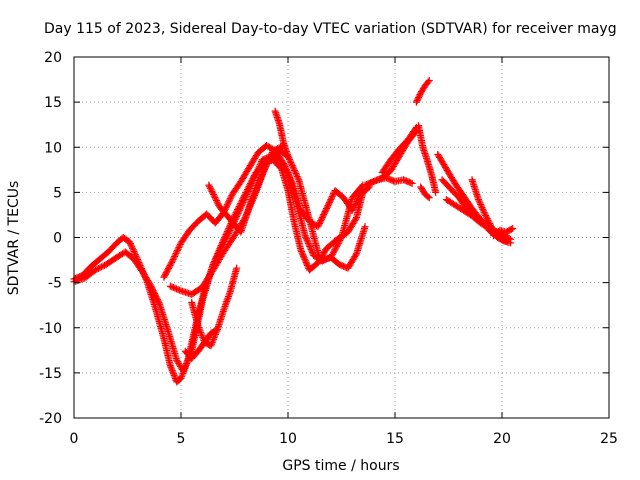 This screenshot has width=640, height=480. Describe the element at coordinates (609, 439) in the screenshot. I see `x-tick-label: 25` at that location.